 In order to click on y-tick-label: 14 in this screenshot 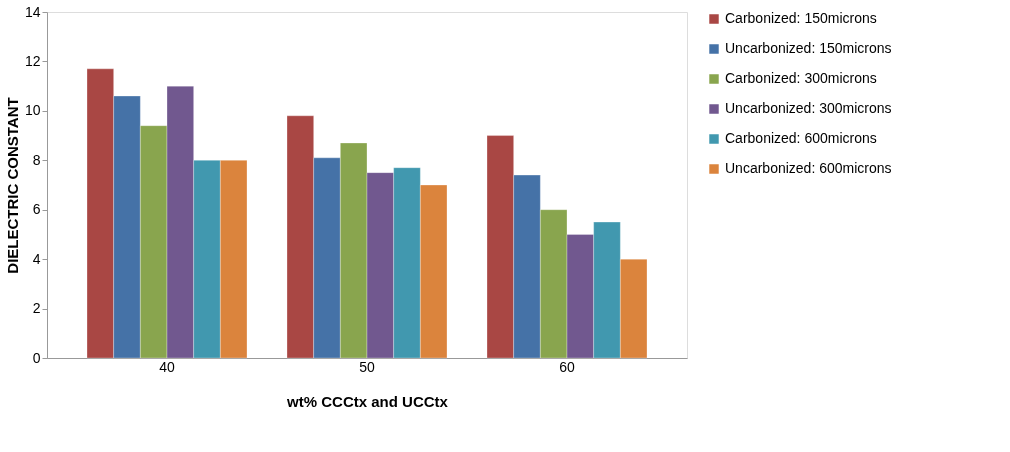, I will do `click(32, 11)`.